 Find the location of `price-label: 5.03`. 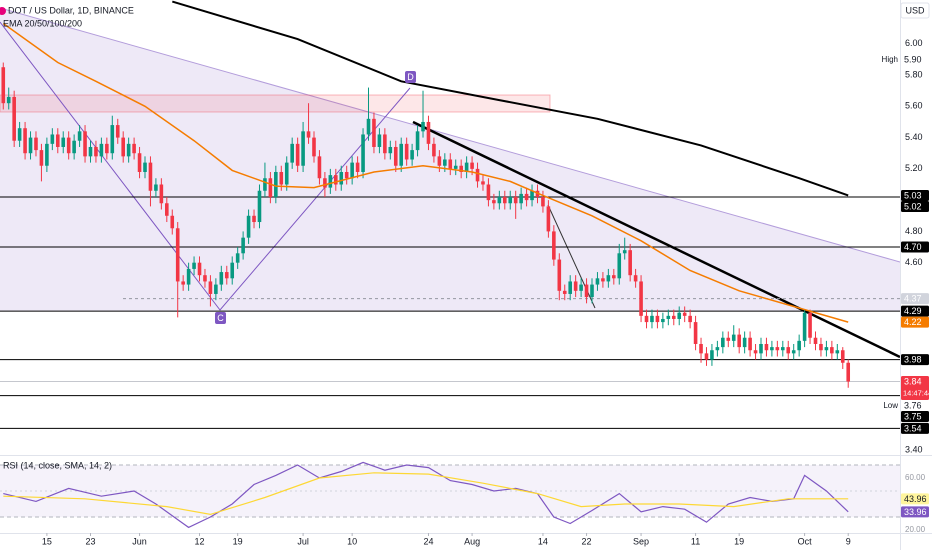

price-label: 5.03 is located at coordinates (913, 195).